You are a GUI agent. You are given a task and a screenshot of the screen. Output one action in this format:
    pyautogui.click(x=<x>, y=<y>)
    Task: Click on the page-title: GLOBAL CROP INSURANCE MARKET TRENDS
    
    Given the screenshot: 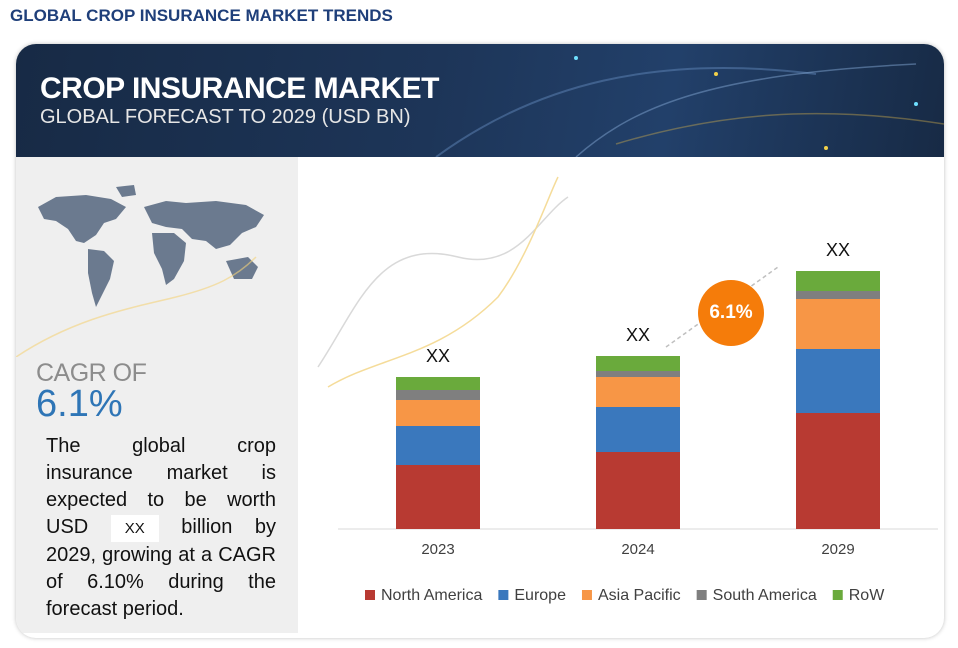 What is the action you would take?
    pyautogui.click(x=201, y=15)
    